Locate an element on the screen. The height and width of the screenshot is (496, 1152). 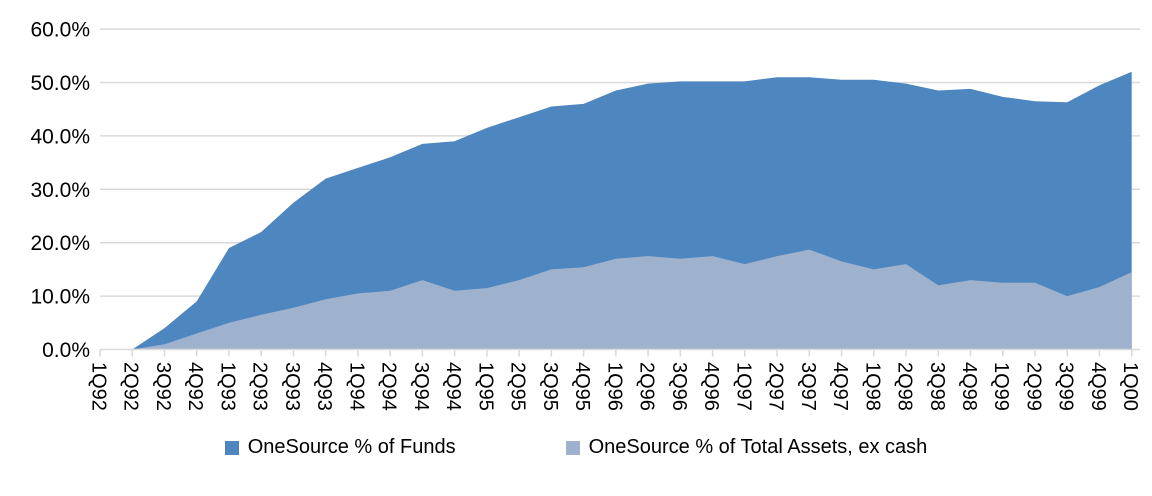
y-axis-label: 30.0% is located at coordinates (60, 190).